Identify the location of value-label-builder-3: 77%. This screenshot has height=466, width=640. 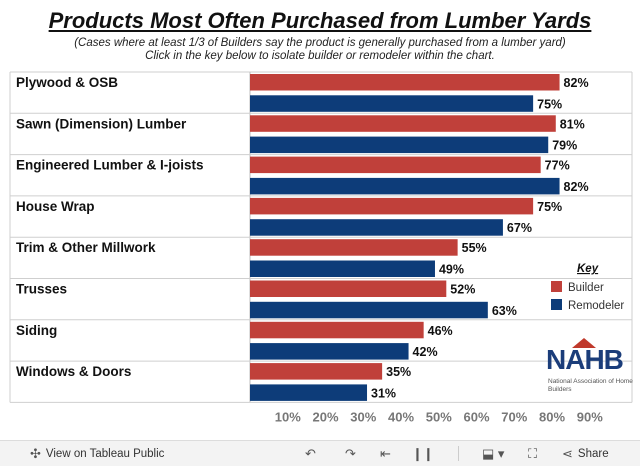
(557, 166).